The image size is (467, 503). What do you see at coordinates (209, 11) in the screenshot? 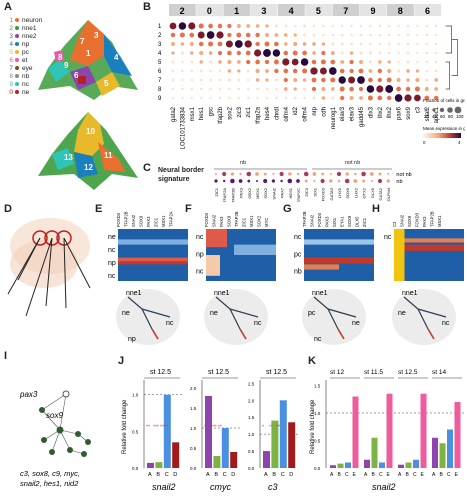
I see `cluster-header-label: 0` at bounding box center [209, 11].